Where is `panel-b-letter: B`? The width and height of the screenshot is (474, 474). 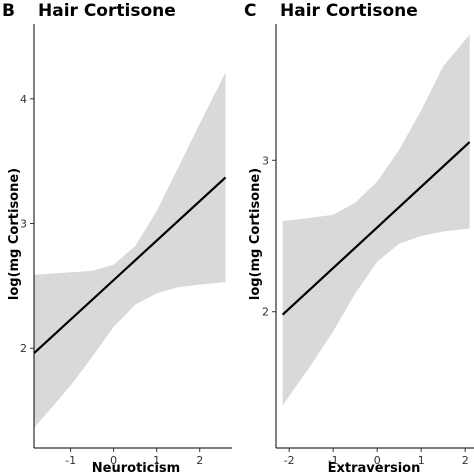 panel-b-letter: B is located at coordinates (8, 11).